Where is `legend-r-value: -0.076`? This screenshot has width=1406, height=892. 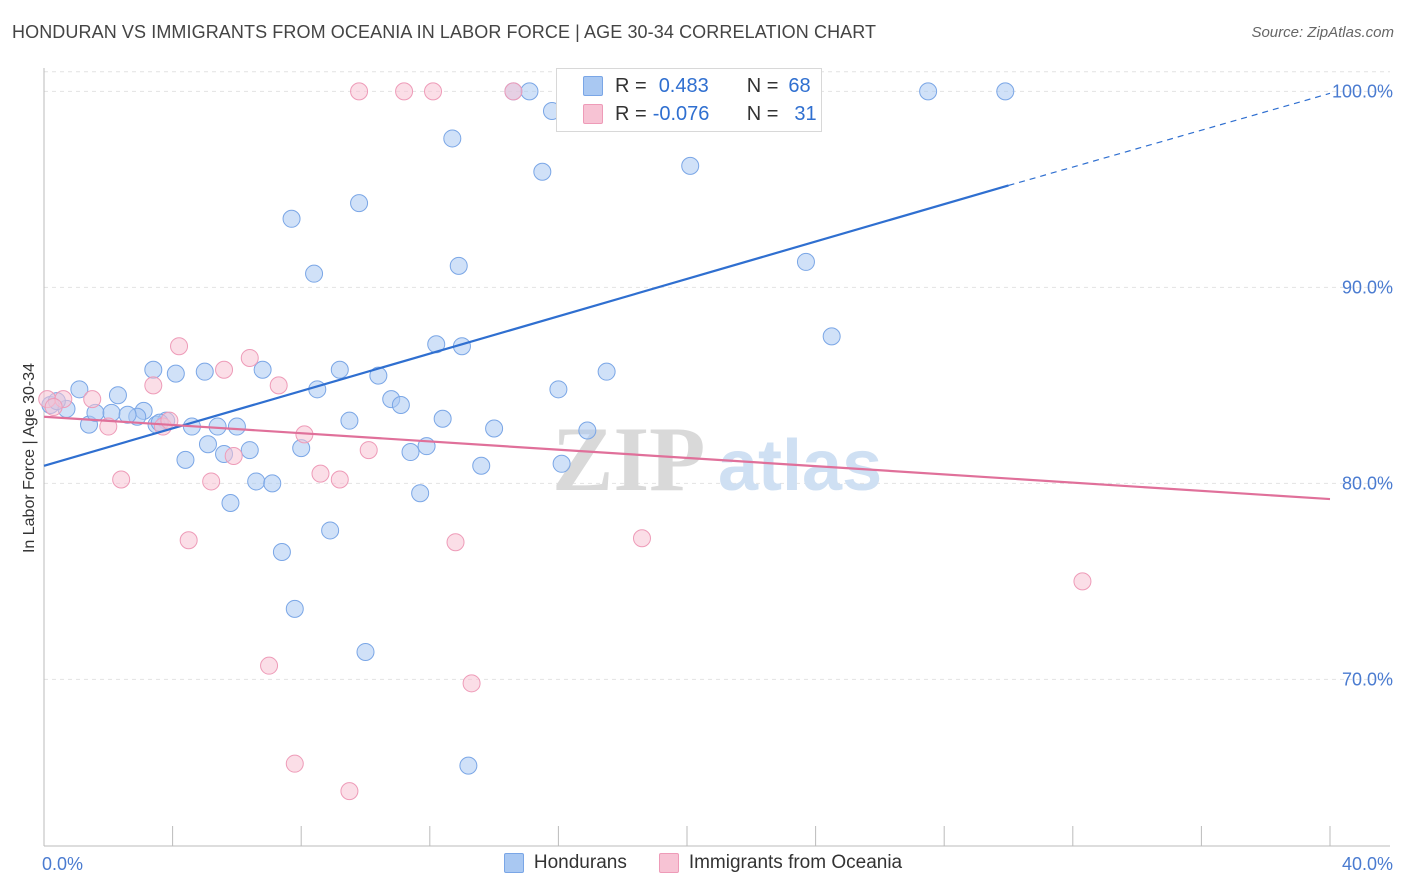
legend-r-value: -0.076 is located at coordinates (681, 113).